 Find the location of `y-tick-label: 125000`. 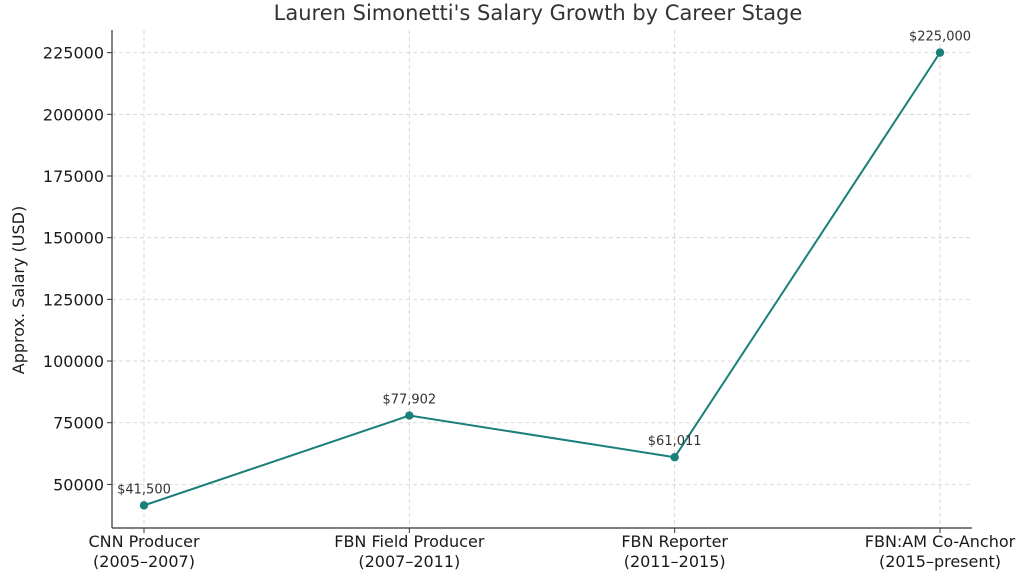

y-tick-label: 125000 is located at coordinates (73, 299).